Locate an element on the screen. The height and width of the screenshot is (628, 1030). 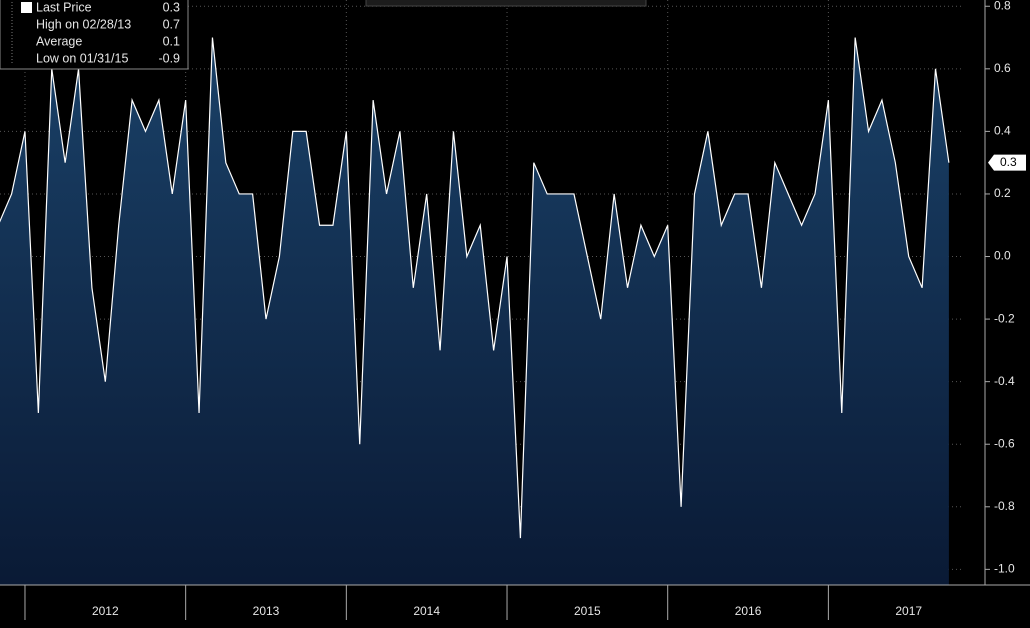
y-tick-label: 0.2 is located at coordinates (1002, 193).